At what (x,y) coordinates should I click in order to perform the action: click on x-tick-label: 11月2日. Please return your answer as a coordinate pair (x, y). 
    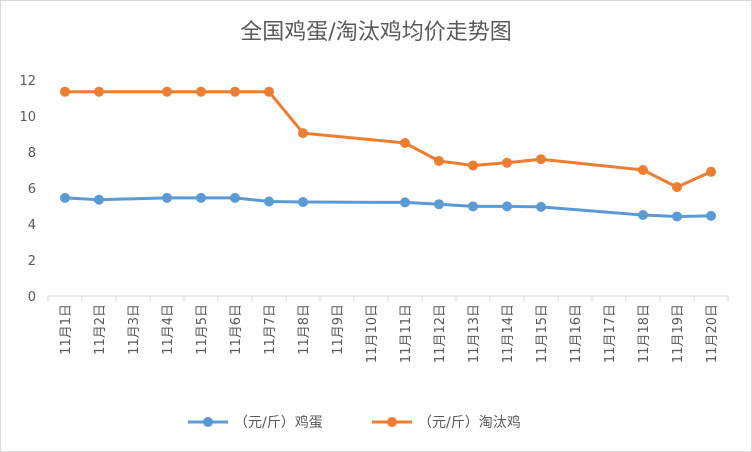
    Looking at the image, I should click on (100, 329).